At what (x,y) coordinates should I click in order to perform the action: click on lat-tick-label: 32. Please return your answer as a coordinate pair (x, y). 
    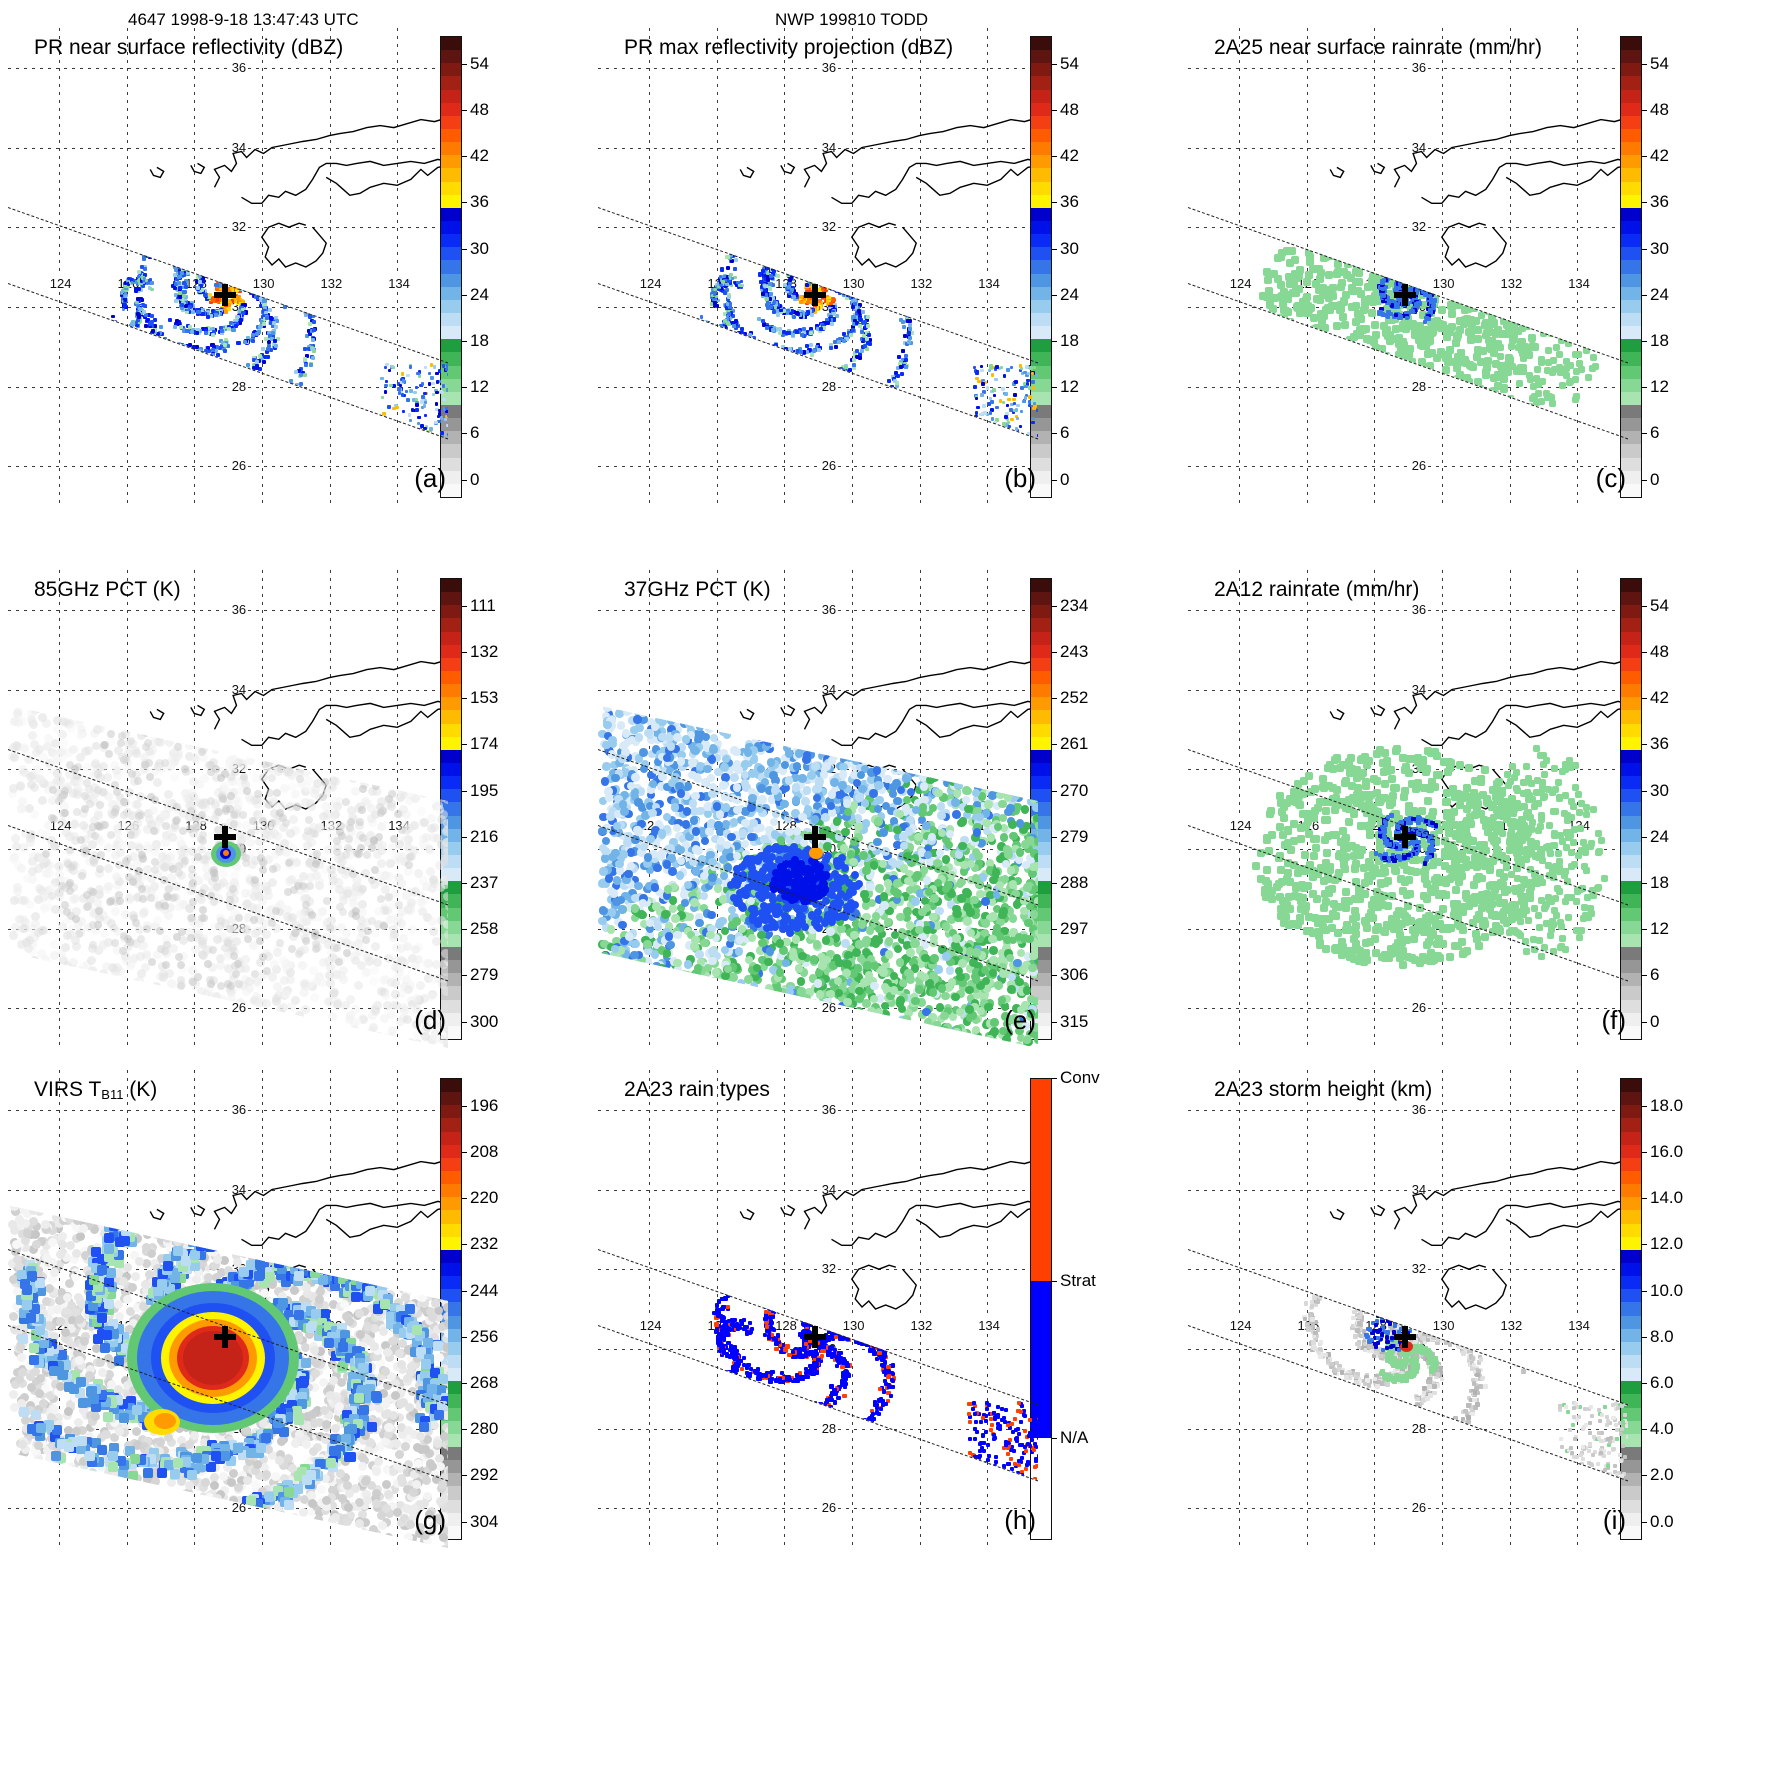
    Looking at the image, I should click on (239, 227).